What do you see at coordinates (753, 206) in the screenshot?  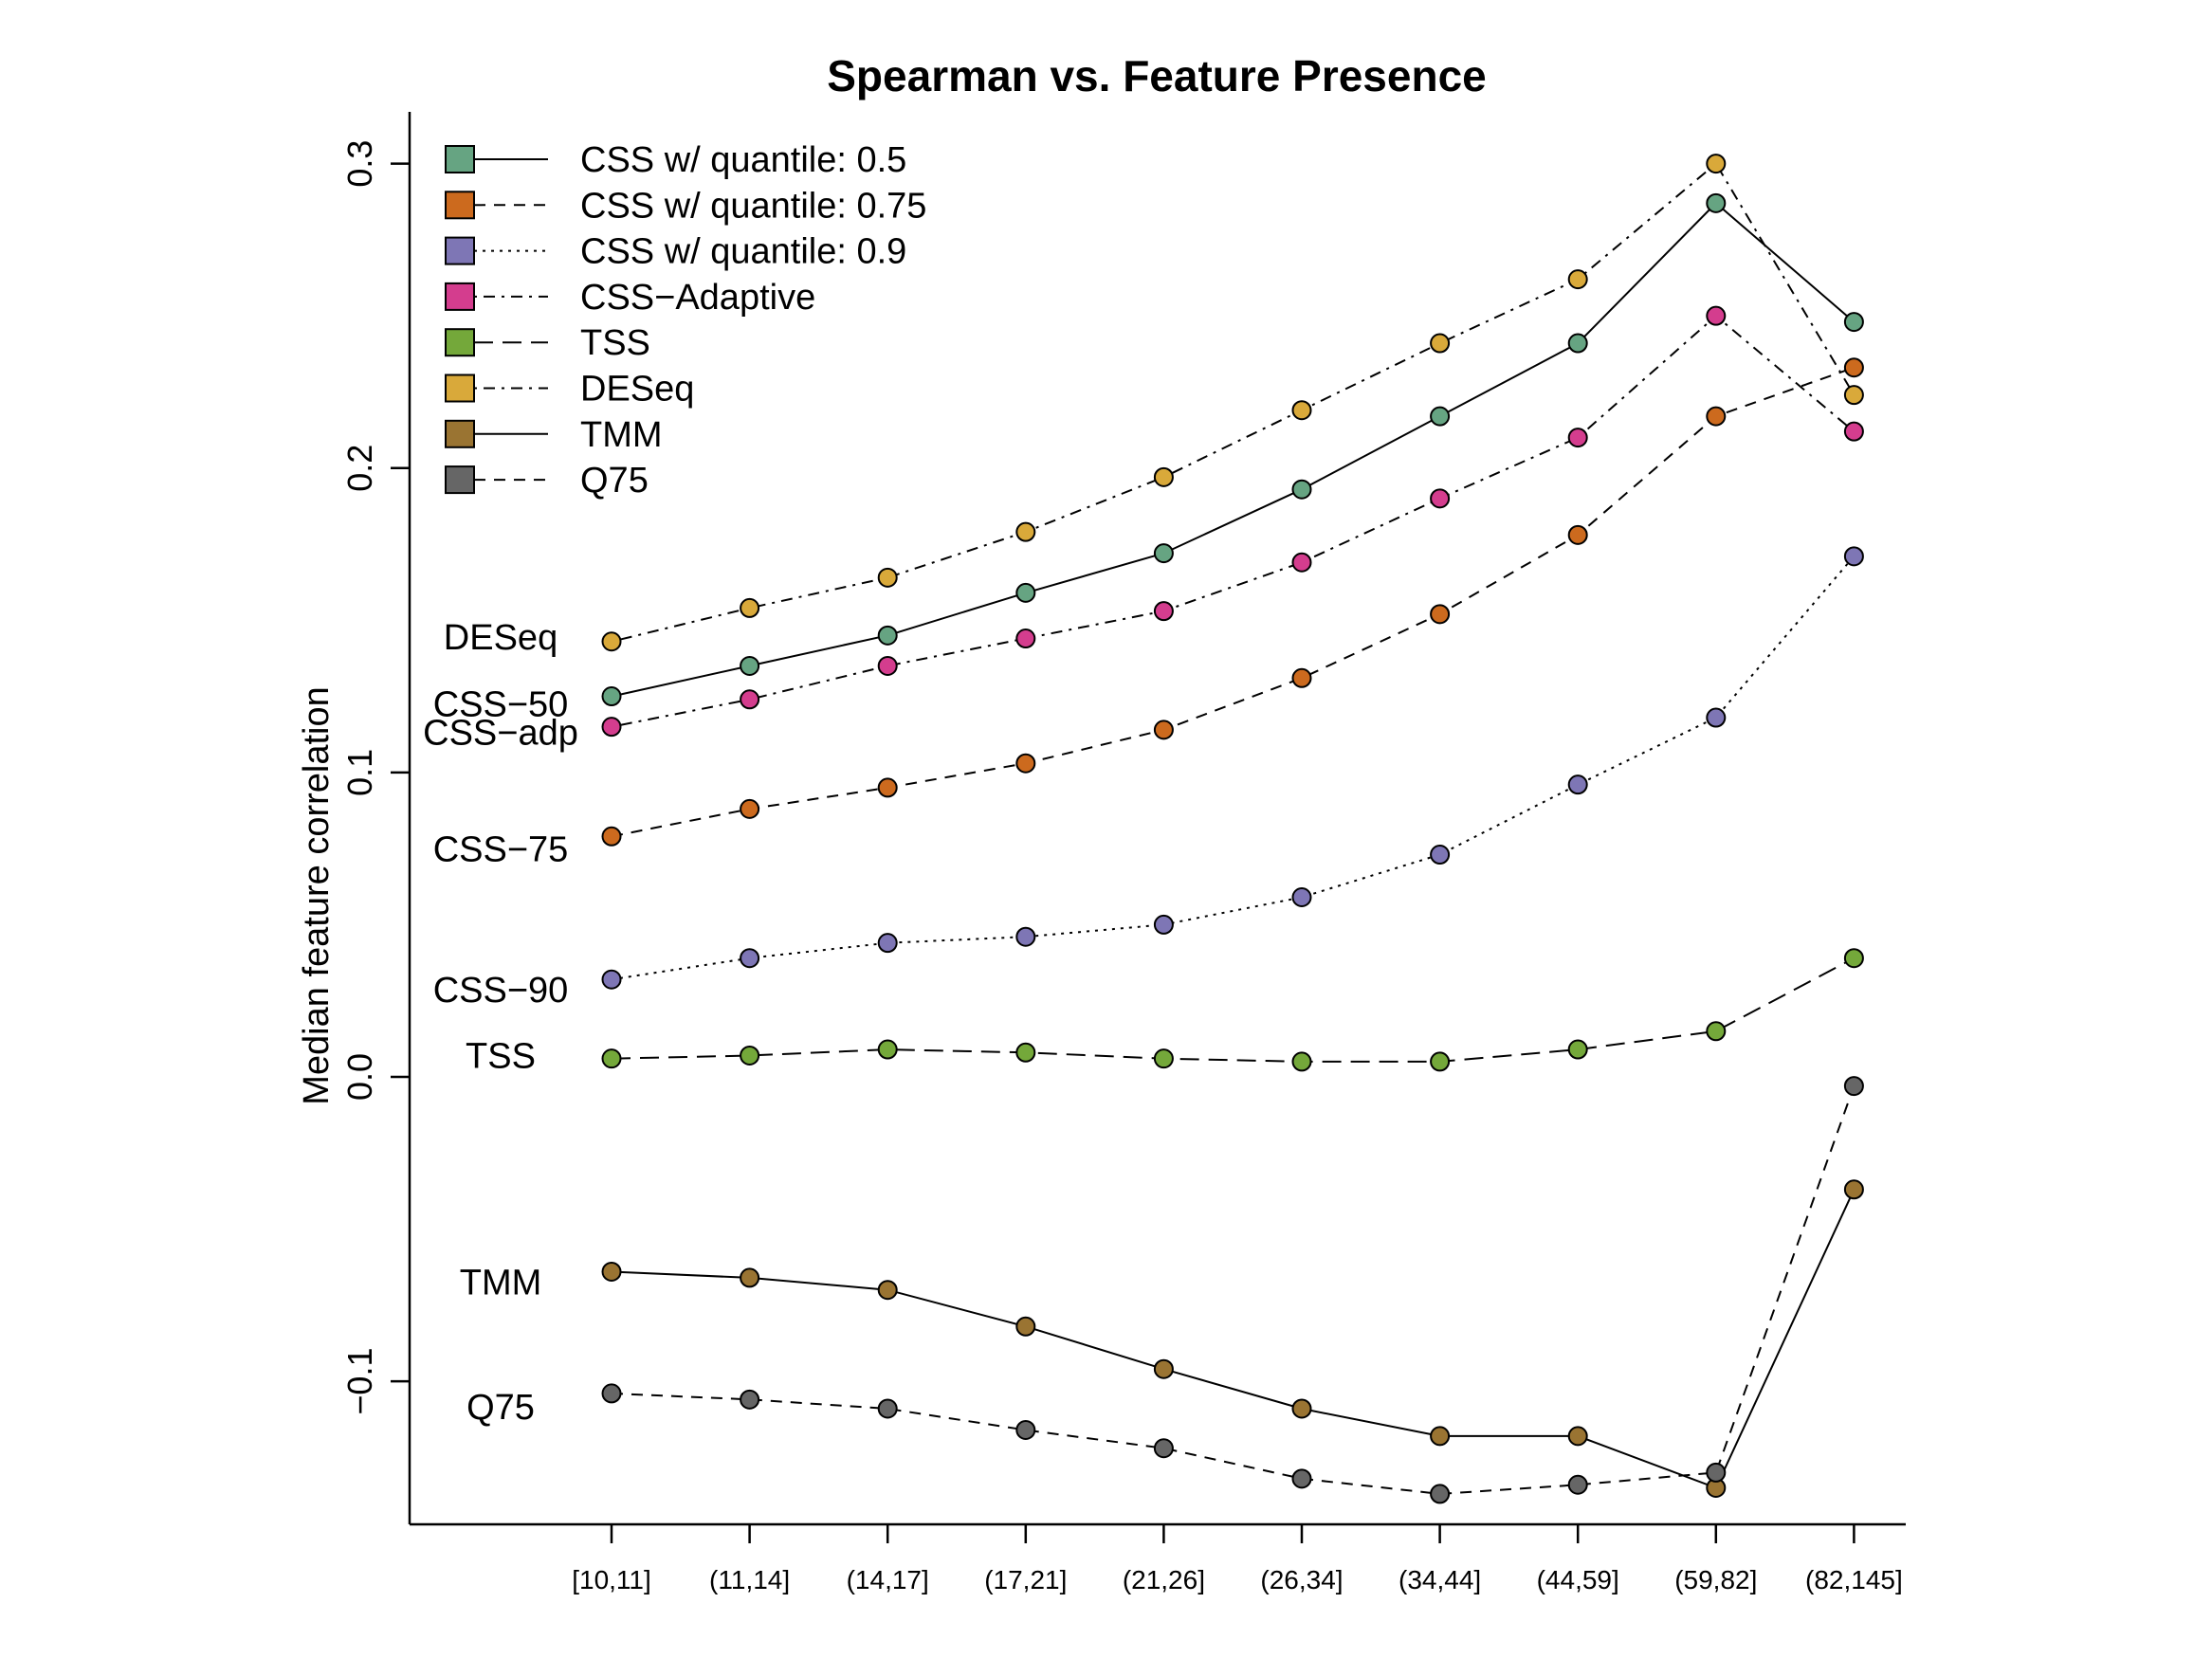 I see `legend-label-1: CSS w/ quantile: 0.75` at bounding box center [753, 206].